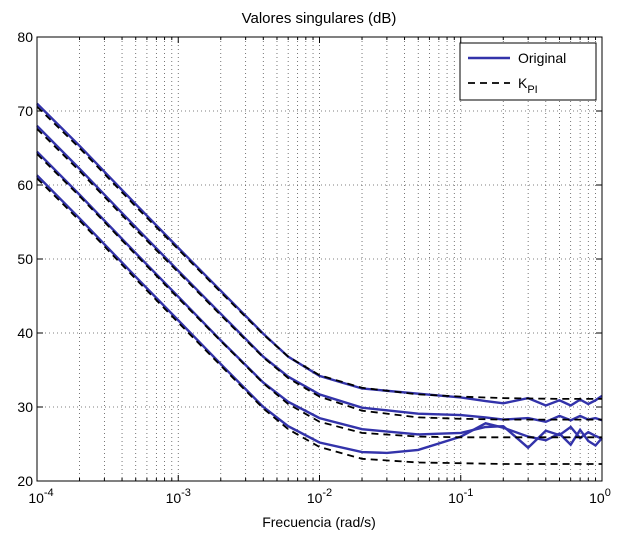 This screenshot has height=536, width=626. Describe the element at coordinates (600, 496) in the screenshot. I see `x-tick-label: 10⁰` at that location.